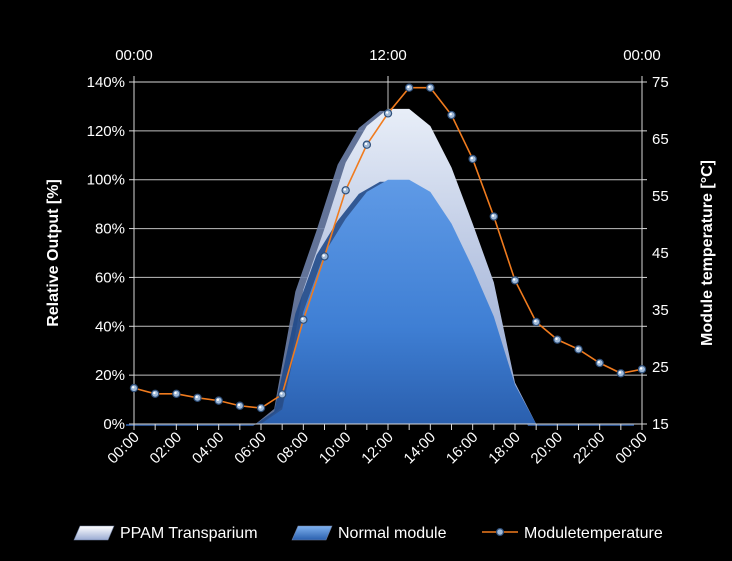  I want to click on legend-label: Normal module, so click(392, 533).